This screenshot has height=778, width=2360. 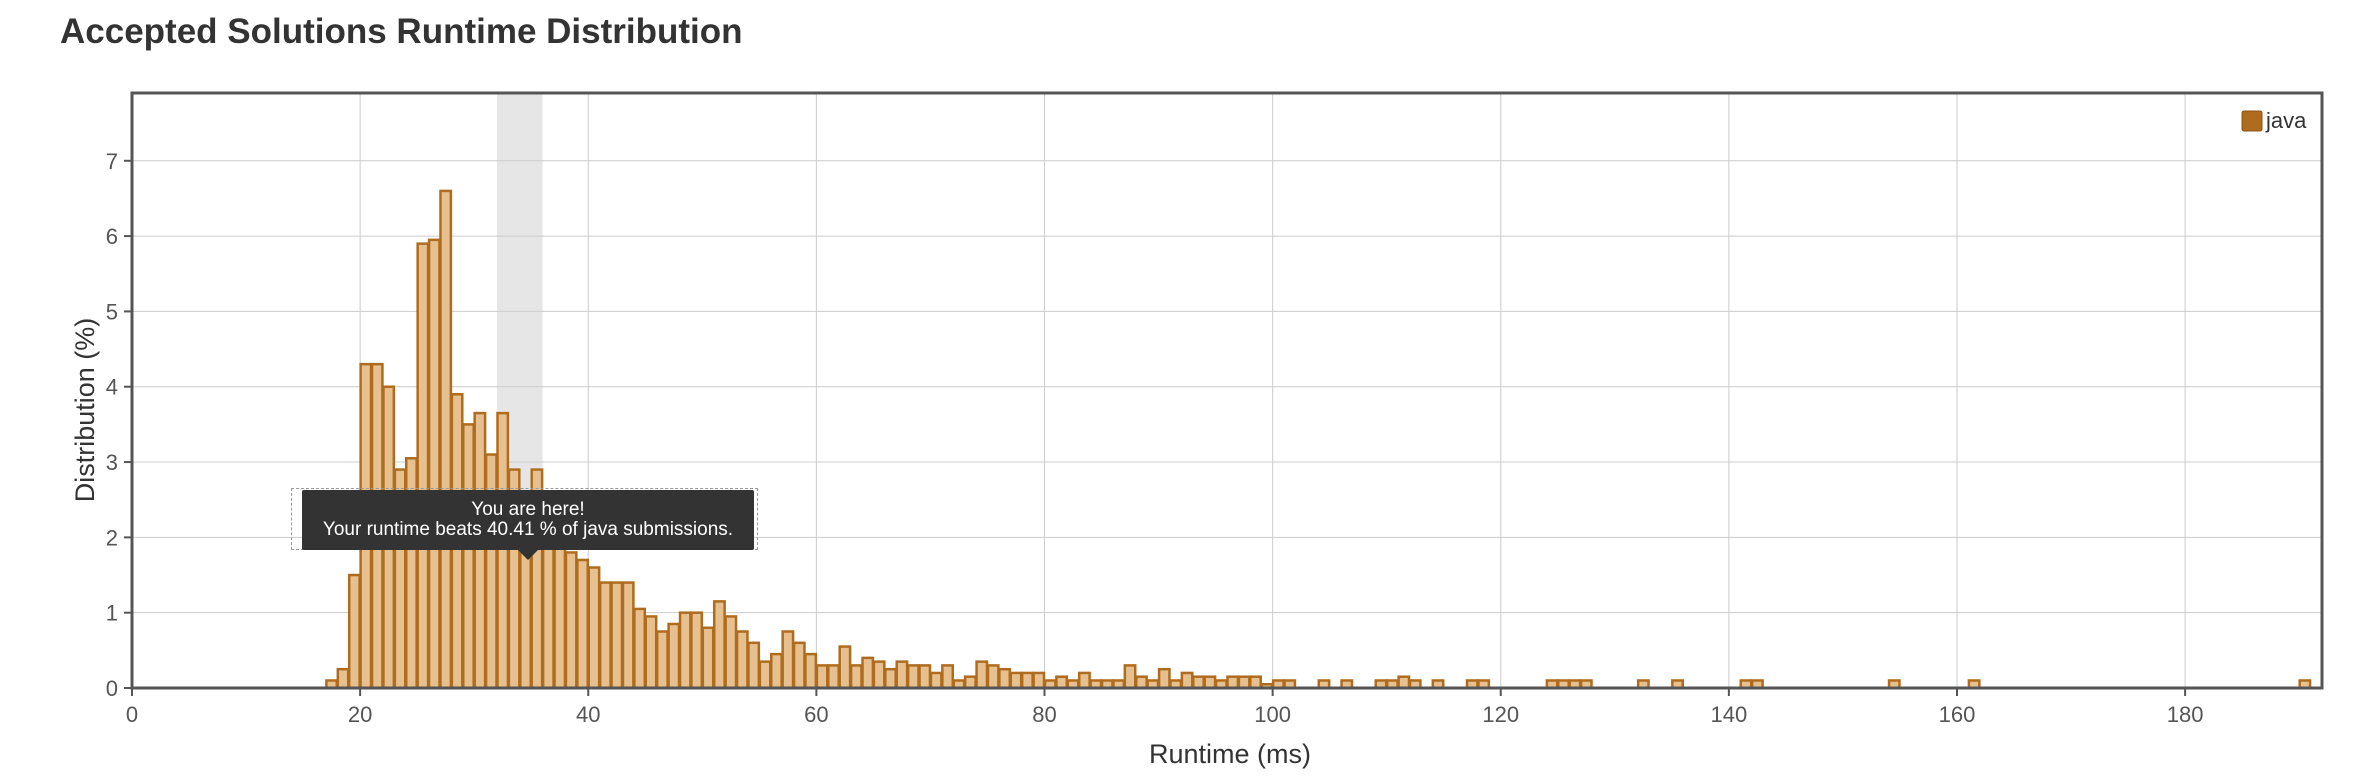 I want to click on x-tick-label: 0, so click(x=132, y=714).